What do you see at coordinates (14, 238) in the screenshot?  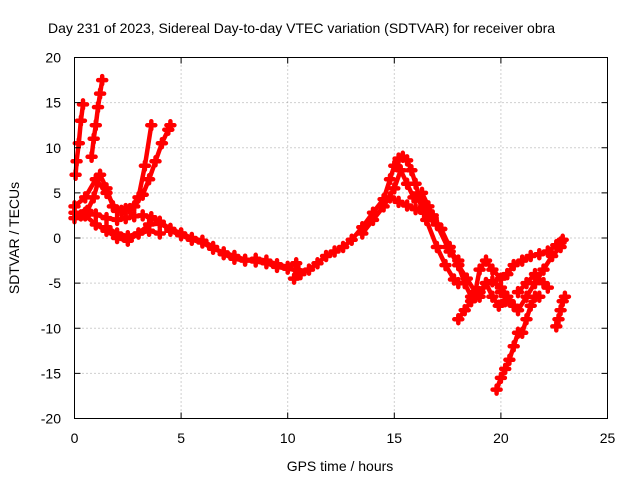 I see `y-axis-label: SDTVAR / TECUs` at bounding box center [14, 238].